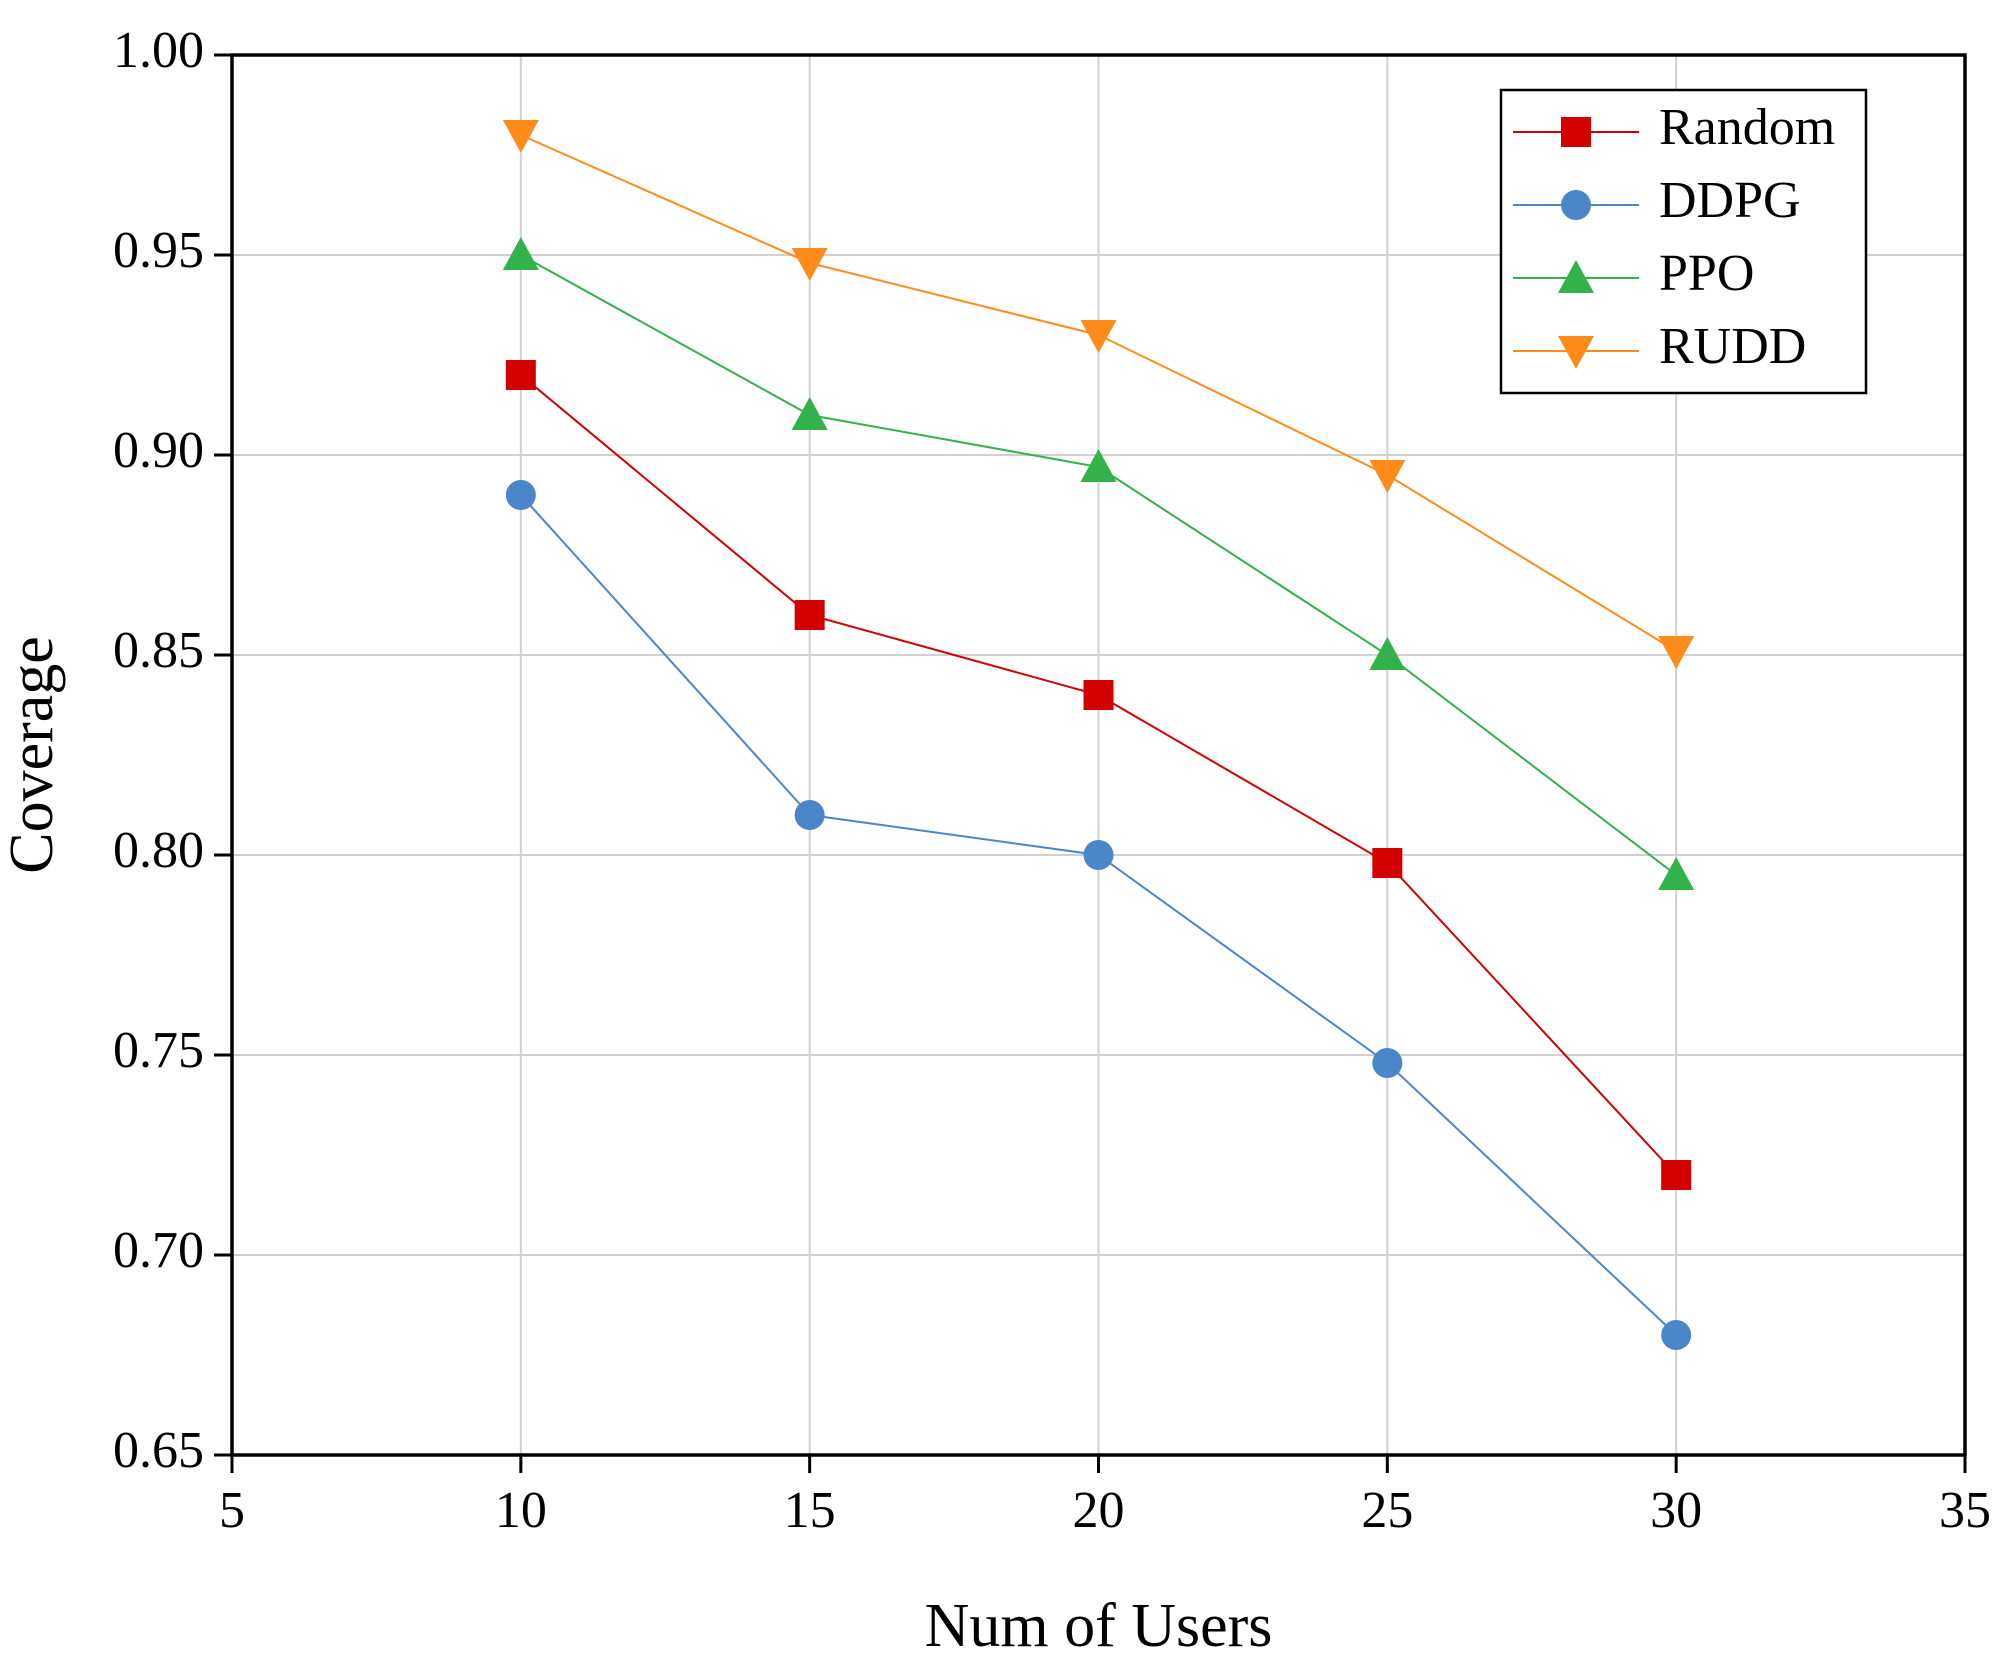  Describe the element at coordinates (158, 450) in the screenshot. I see `y-tick-label: 0.90` at that location.